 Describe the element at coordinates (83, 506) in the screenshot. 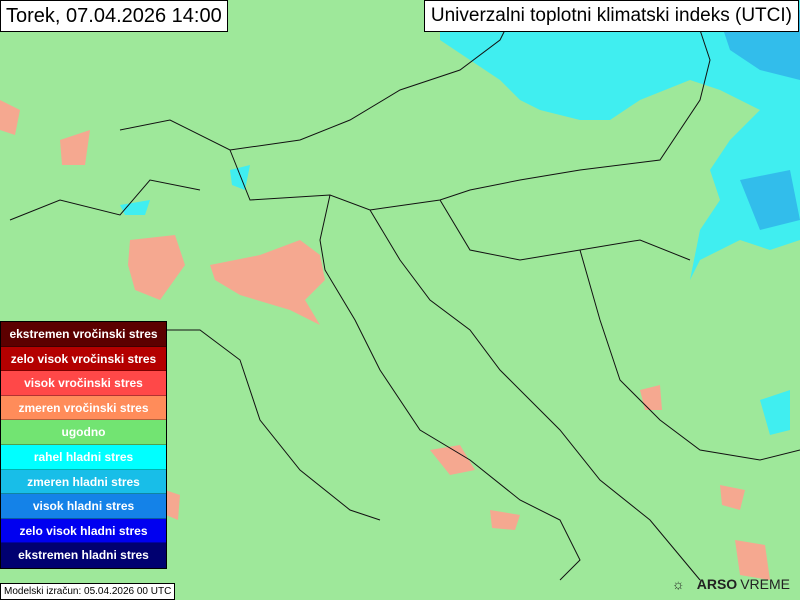

I see `legend-item: visok hladni stres` at that location.